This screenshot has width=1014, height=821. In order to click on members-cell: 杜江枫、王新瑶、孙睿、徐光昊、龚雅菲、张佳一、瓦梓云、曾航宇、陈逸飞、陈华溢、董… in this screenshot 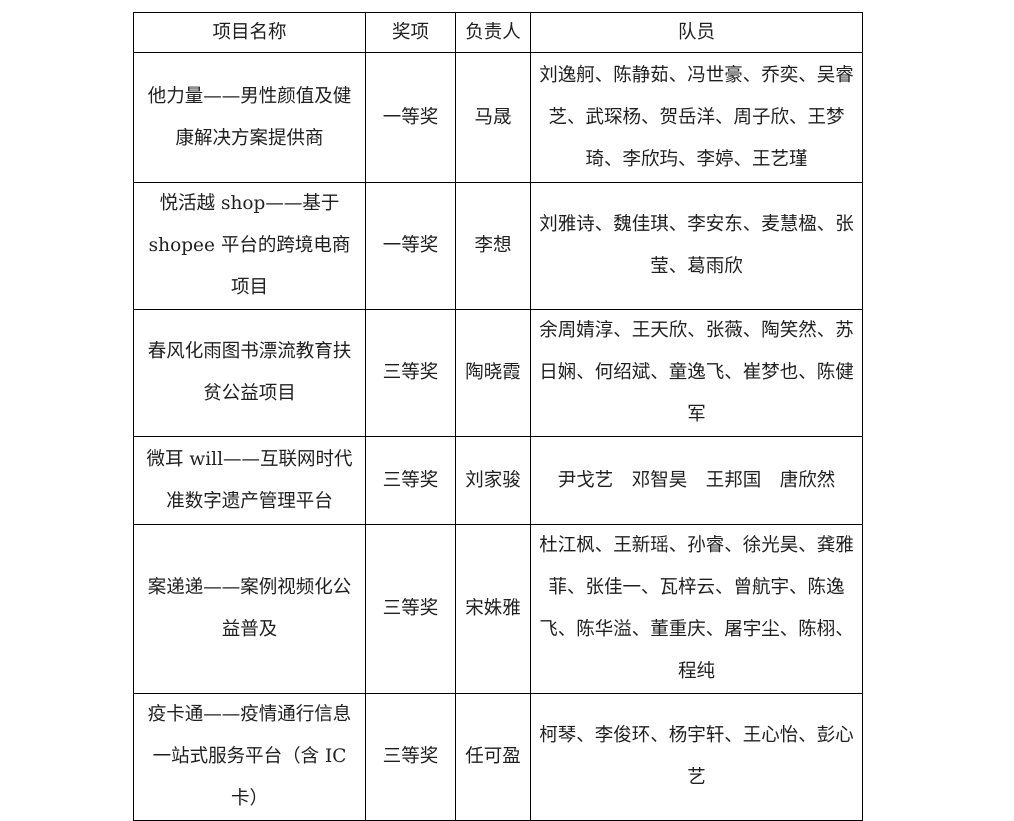, I will do `click(696, 609)`.